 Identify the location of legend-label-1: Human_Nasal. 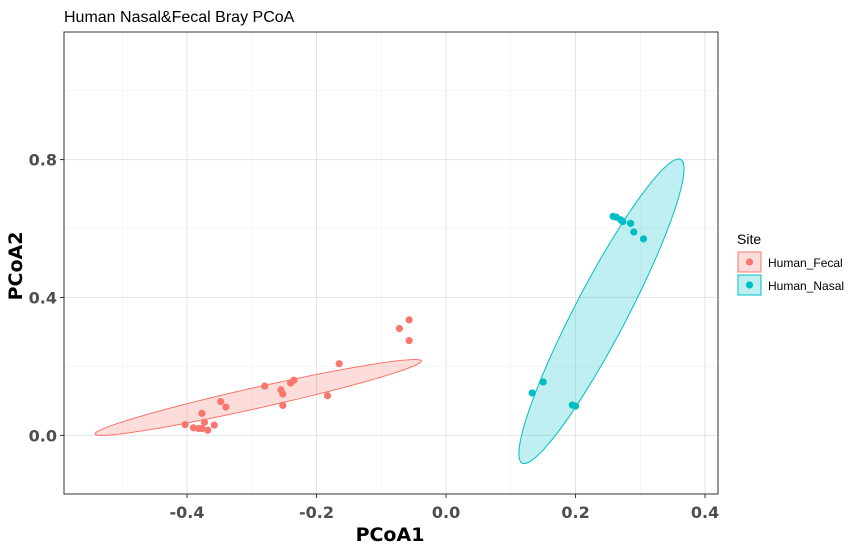
(806, 286).